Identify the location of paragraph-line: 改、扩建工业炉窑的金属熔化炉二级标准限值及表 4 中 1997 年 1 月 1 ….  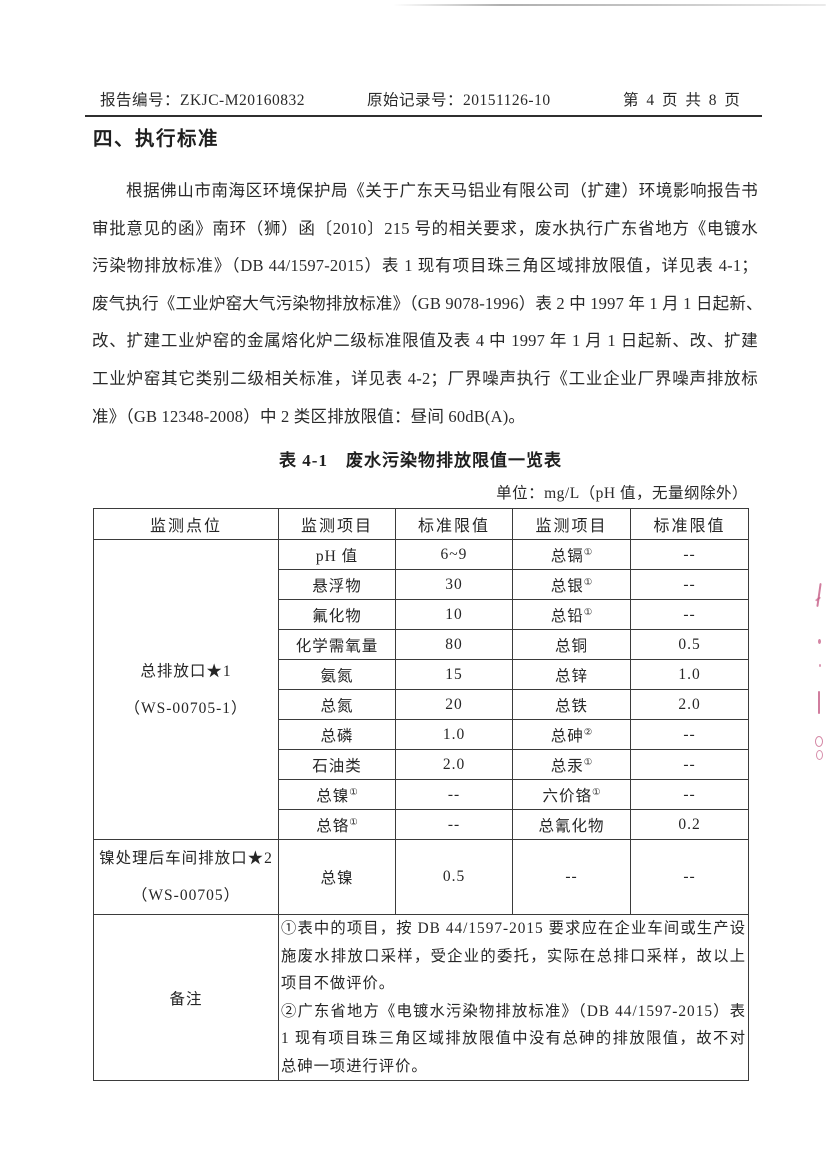
(425, 341).